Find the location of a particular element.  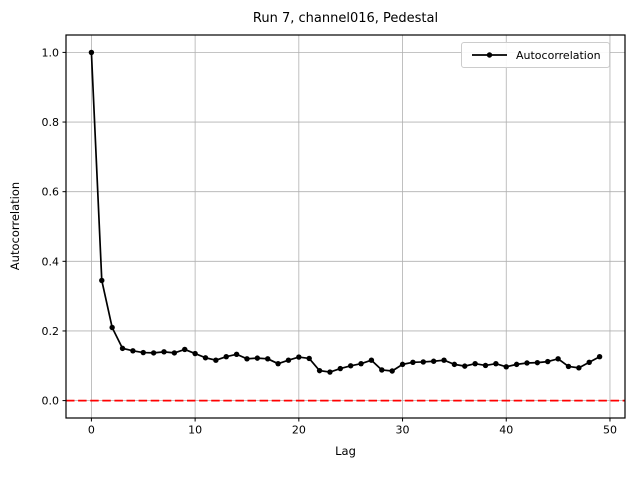

legend-label: Autocorrelation is located at coordinates (558, 55).